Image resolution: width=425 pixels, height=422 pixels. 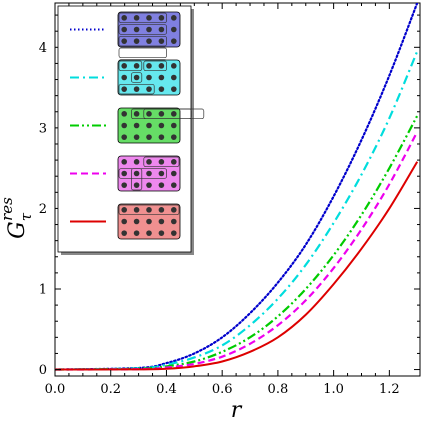 What do you see at coordinates (237, 410) in the screenshot?
I see `x-axis-label: r` at bounding box center [237, 410].